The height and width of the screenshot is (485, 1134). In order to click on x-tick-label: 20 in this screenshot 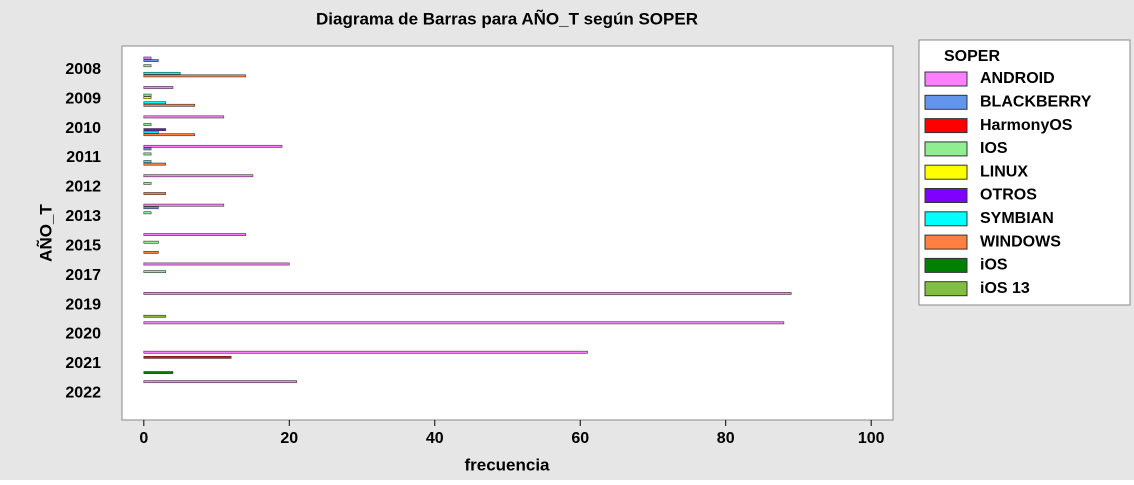, I will do `click(289, 438)`.